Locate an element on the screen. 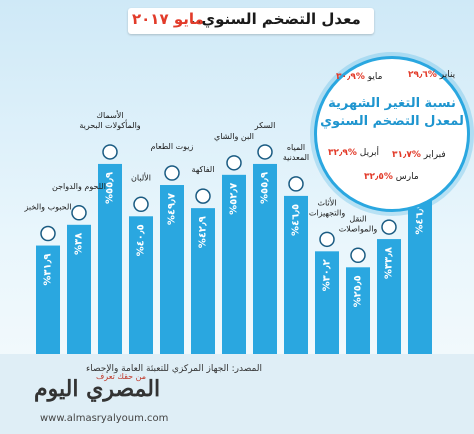 This screenshot has width=474, height=434. bar-value-label: %٣٣٫٨ is located at coordinates (389, 263).